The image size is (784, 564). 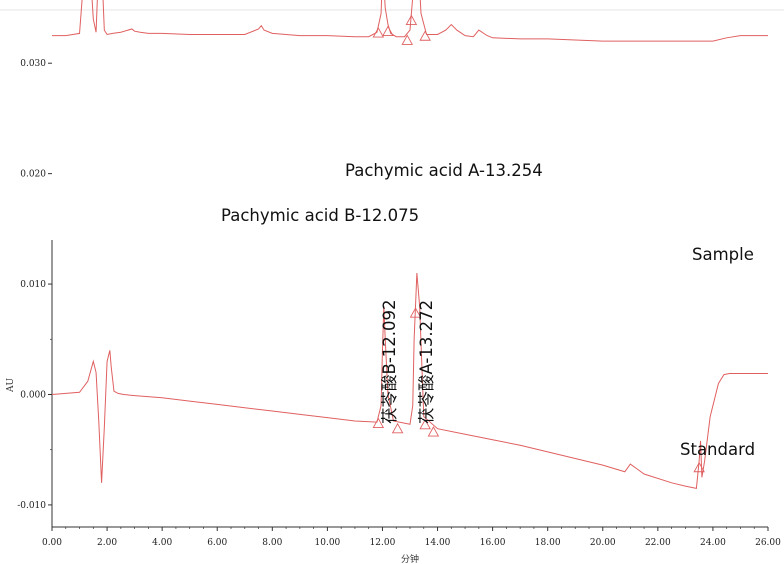 I want to click on x-tick-label: 14.00, so click(x=438, y=543).